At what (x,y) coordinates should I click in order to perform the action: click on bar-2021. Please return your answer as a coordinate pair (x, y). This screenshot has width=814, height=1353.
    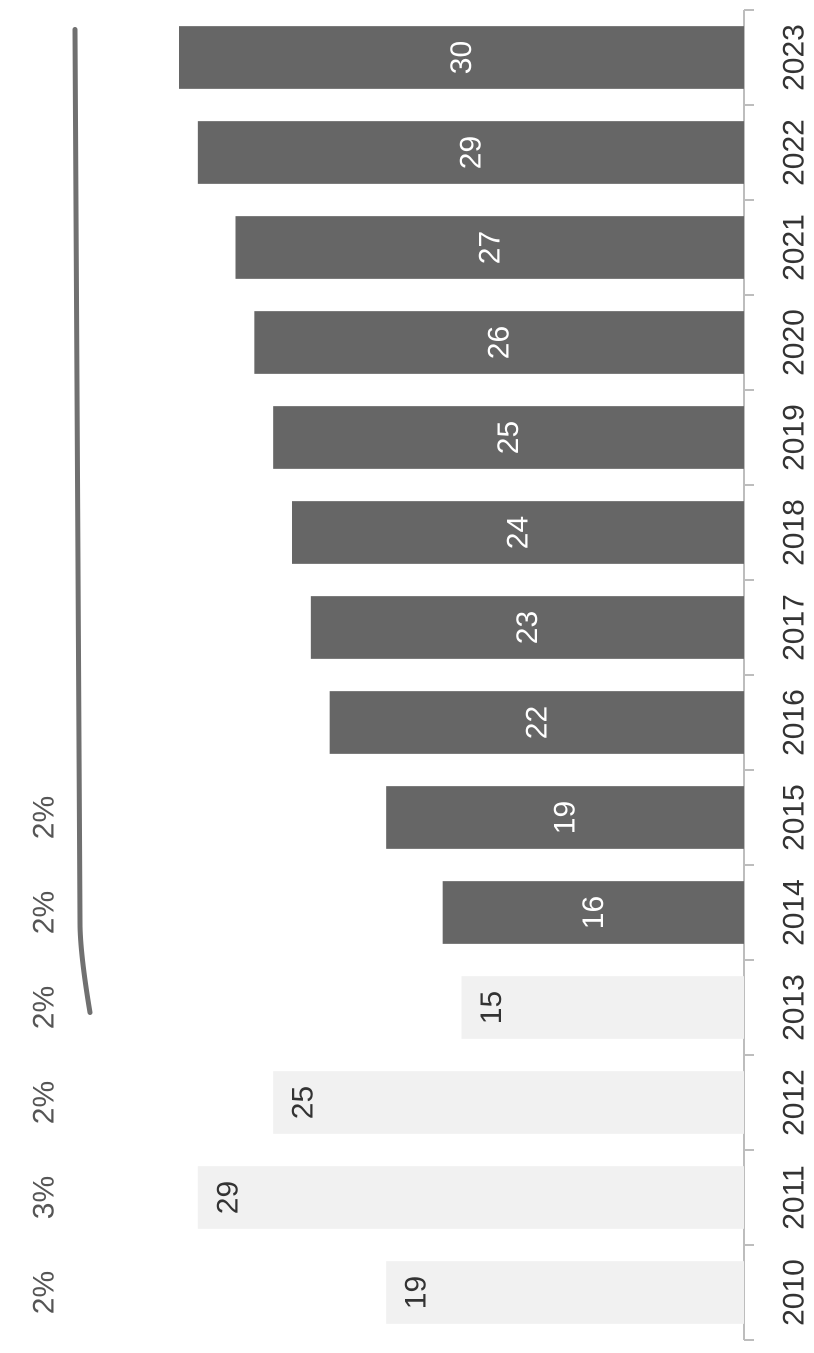
    Looking at the image, I should click on (489, 247).